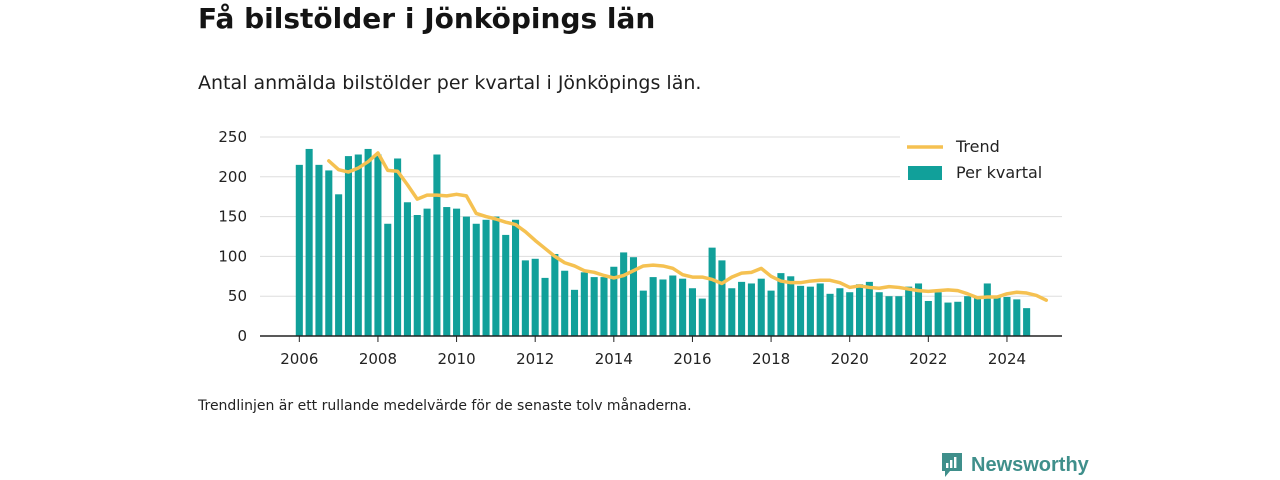 This screenshot has height=480, width=1280. I want to click on x-tick-label: 2014, so click(614, 359).